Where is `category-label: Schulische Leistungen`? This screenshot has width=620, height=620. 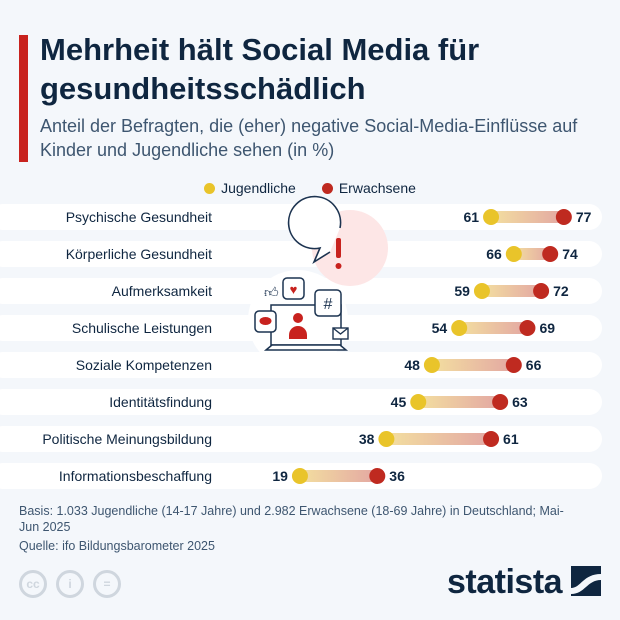 category-label: Schulische Leistungen is located at coordinates (142, 328).